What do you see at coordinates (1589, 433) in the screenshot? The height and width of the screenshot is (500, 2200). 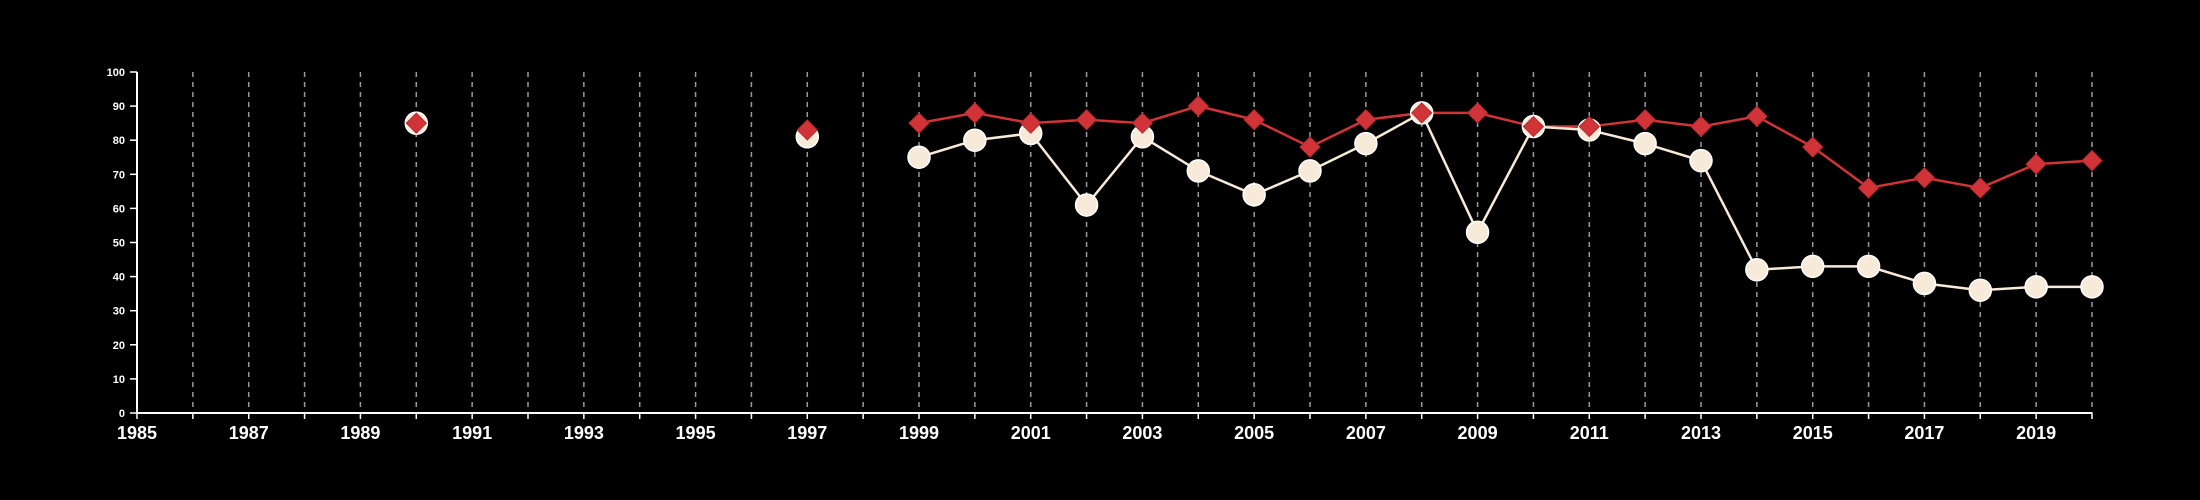 I see `x-tick-label: 2011` at bounding box center [1589, 433].